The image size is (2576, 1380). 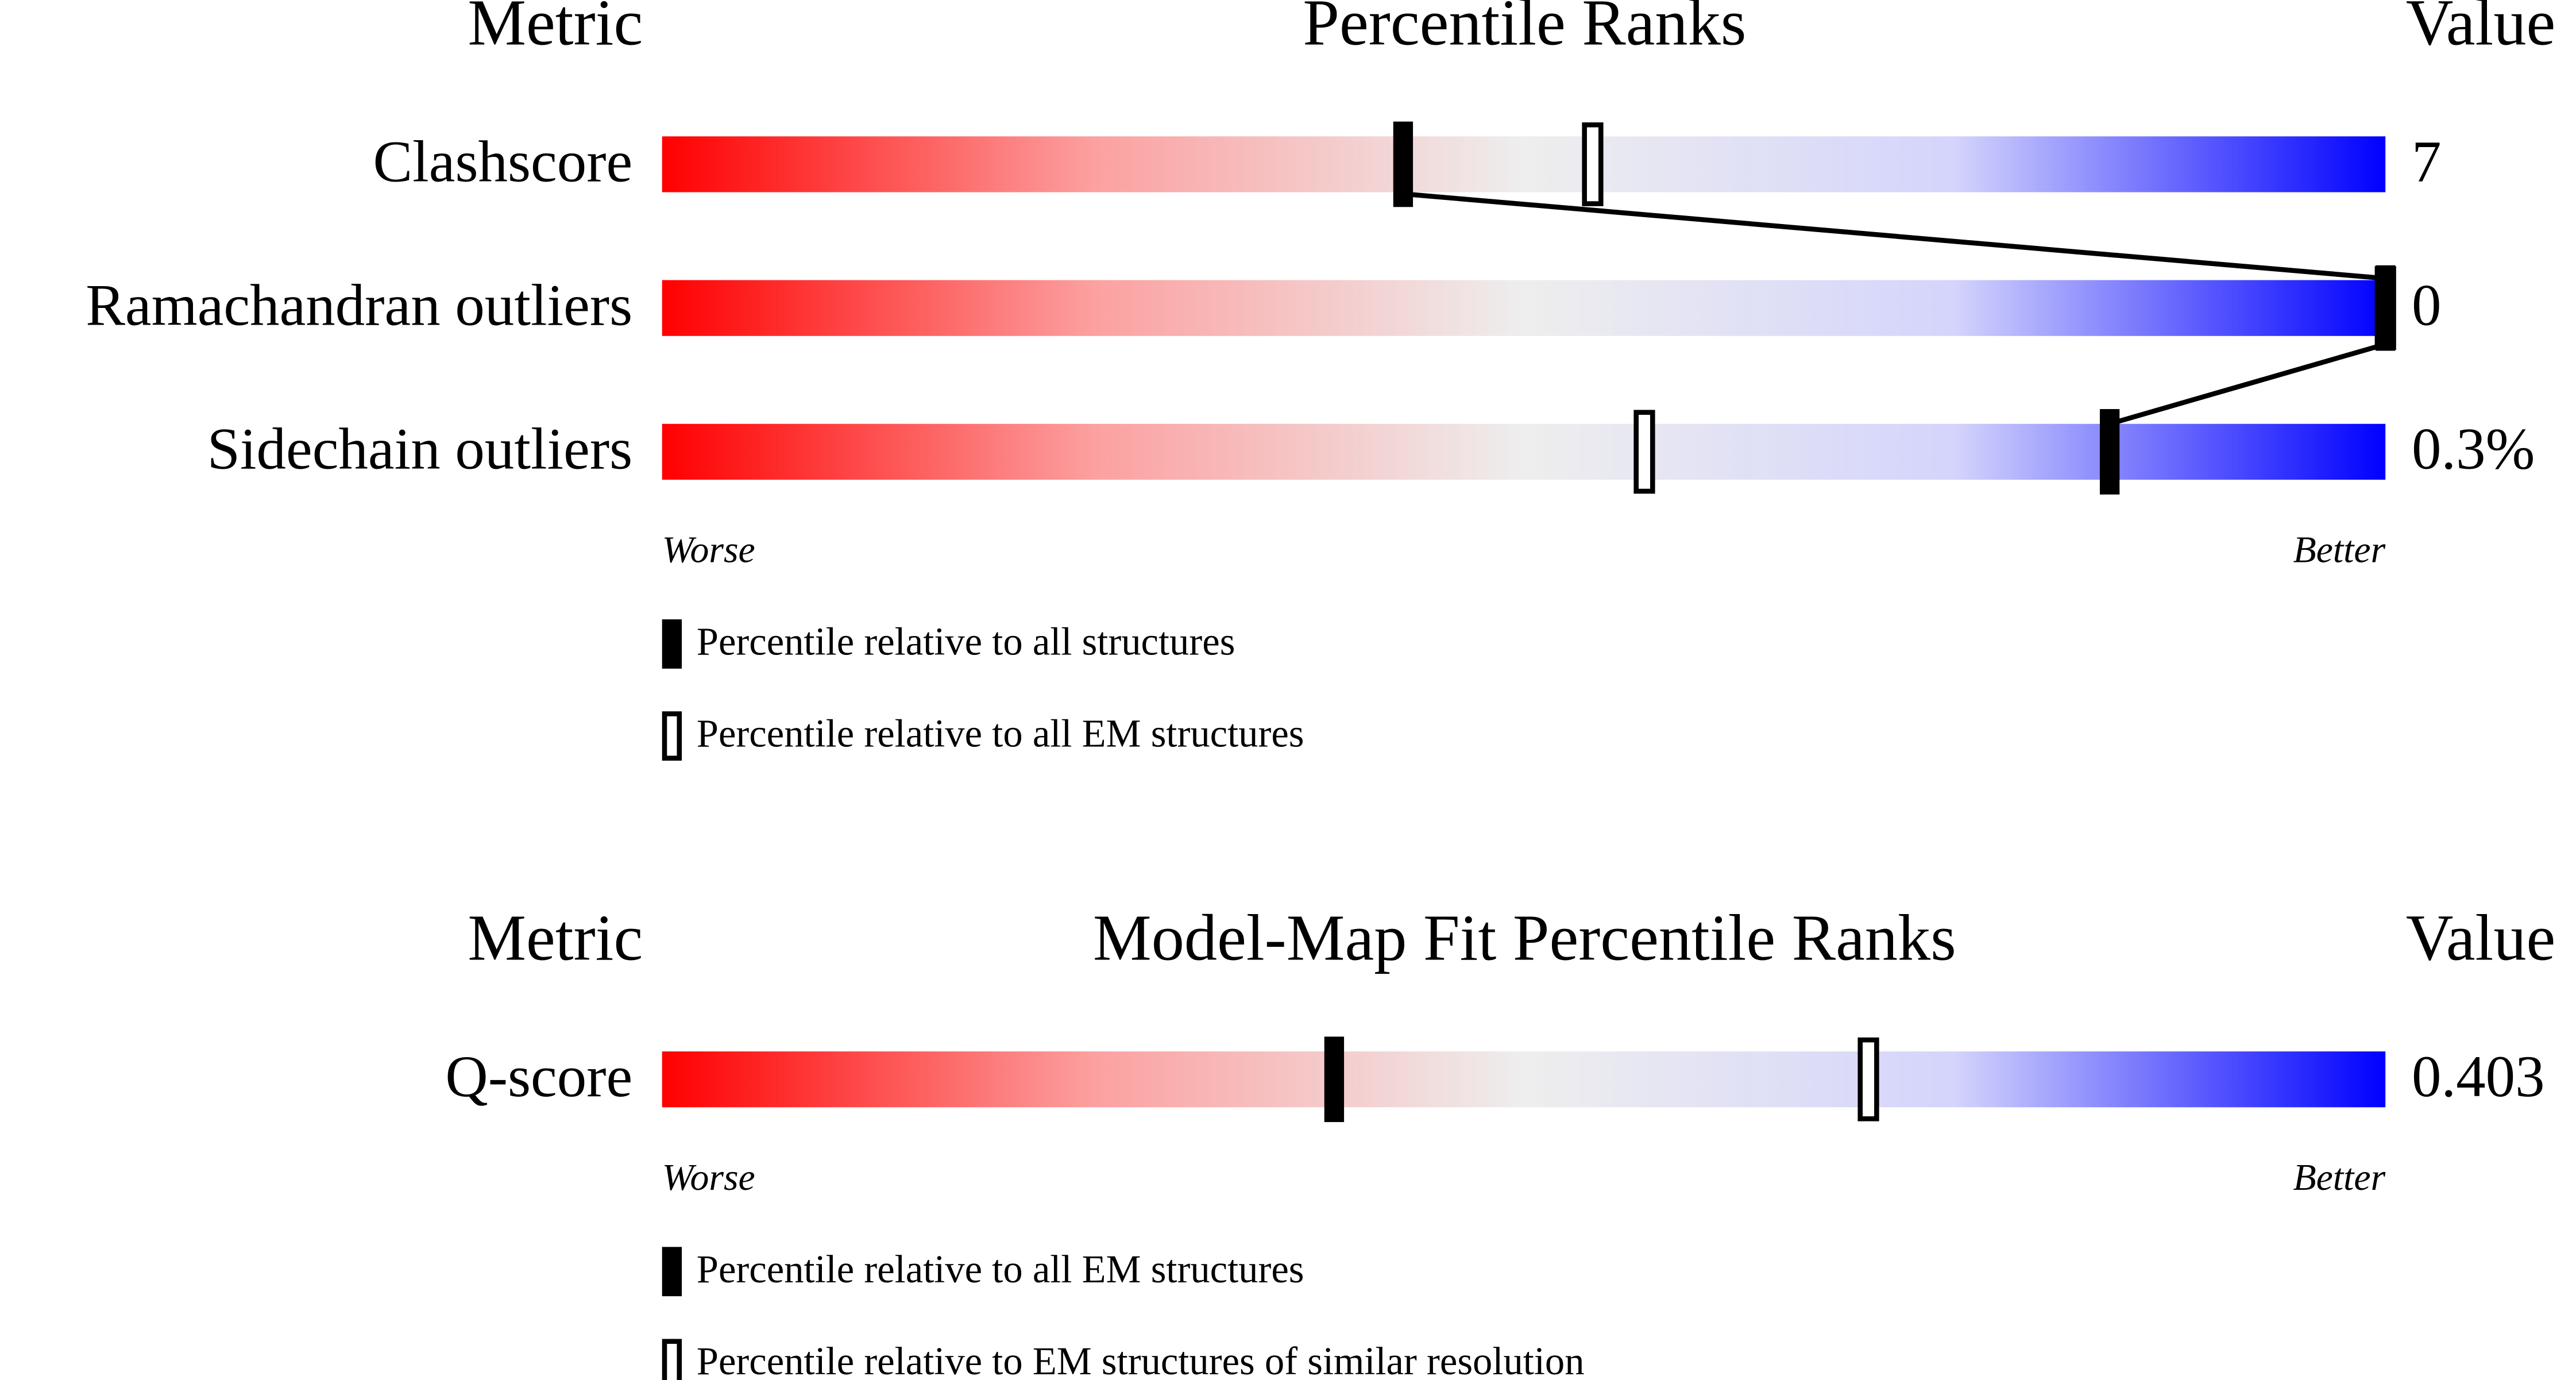 What do you see at coordinates (359, 305) in the screenshot?
I see `metric-name: Ramachandran outliers` at bounding box center [359, 305].